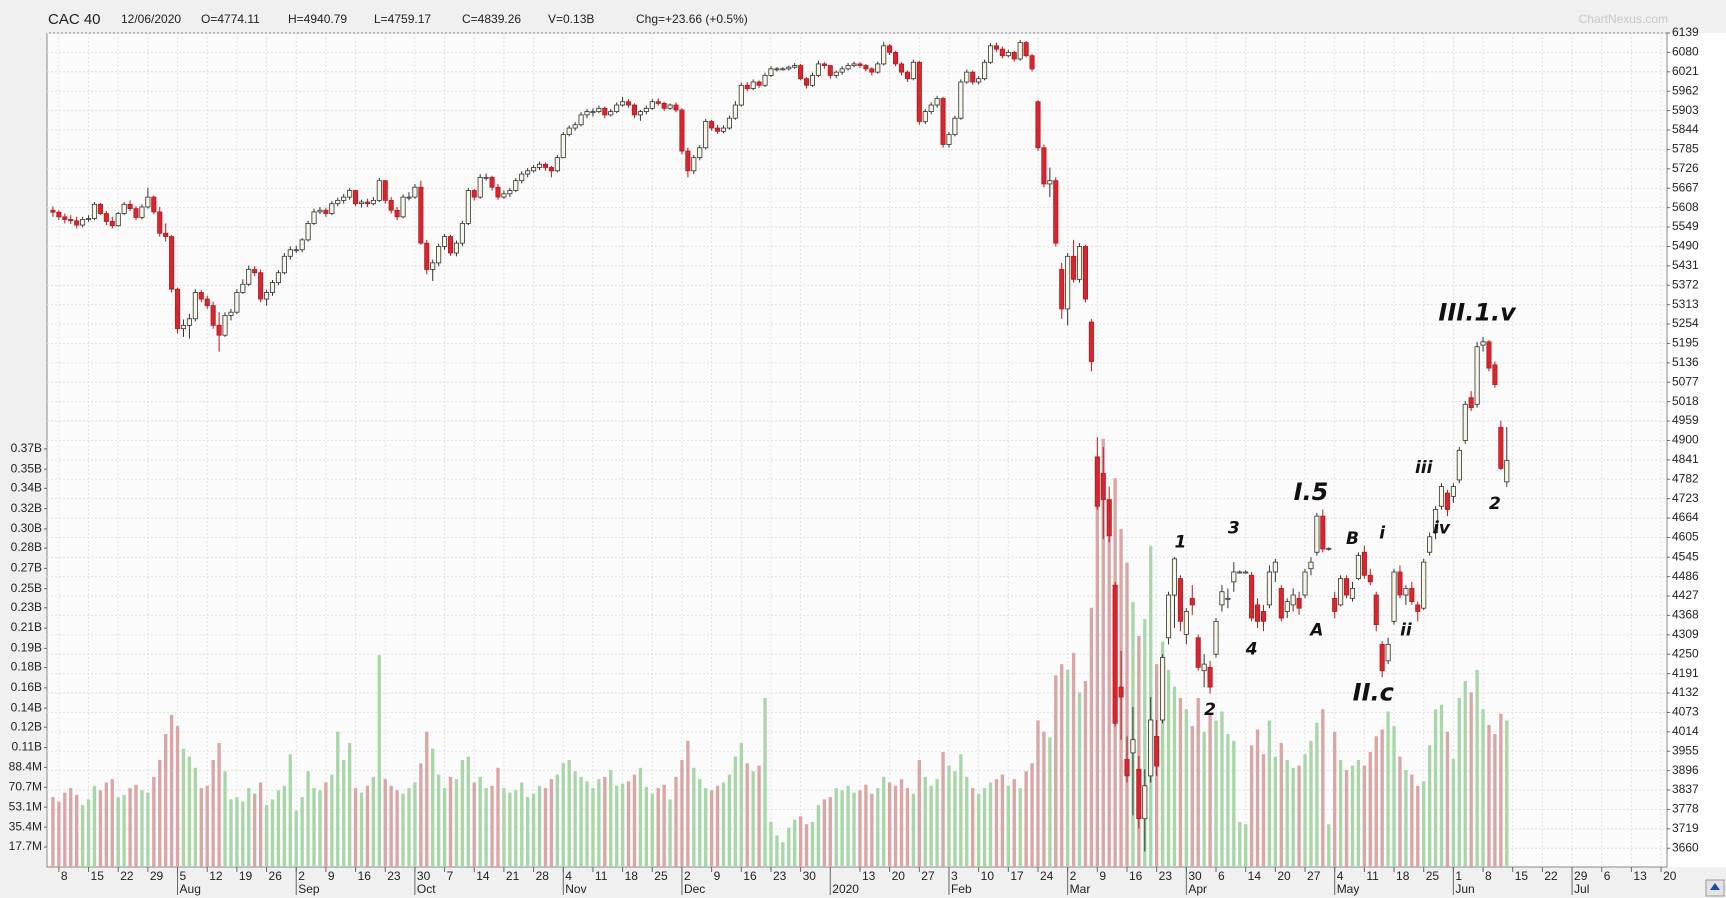  What do you see at coordinates (1685, 362) in the screenshot?
I see `y-tick-label: 5136` at bounding box center [1685, 362].